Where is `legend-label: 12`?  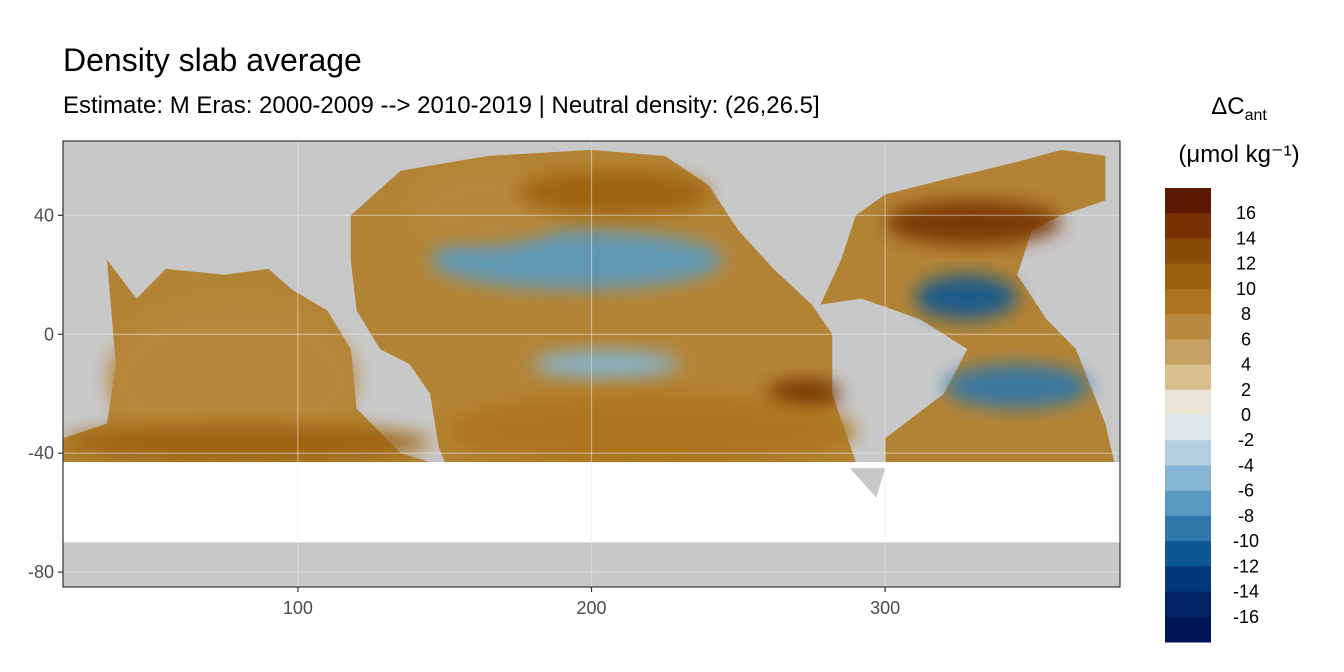 legend-label: 12 is located at coordinates (1246, 264).